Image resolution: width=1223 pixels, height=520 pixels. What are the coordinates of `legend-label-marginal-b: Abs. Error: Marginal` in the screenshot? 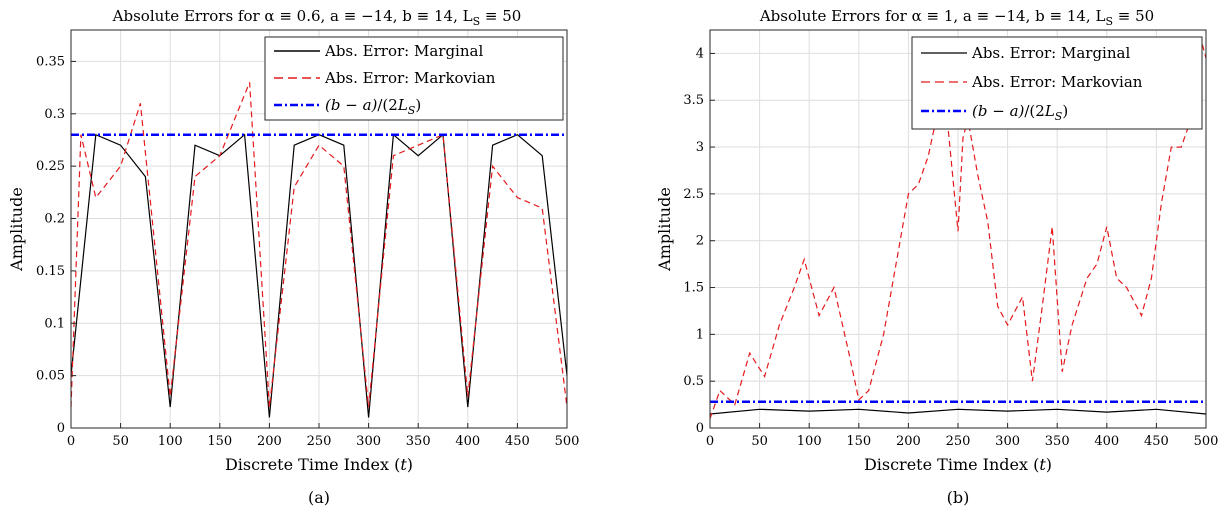 It's located at (1050, 53).